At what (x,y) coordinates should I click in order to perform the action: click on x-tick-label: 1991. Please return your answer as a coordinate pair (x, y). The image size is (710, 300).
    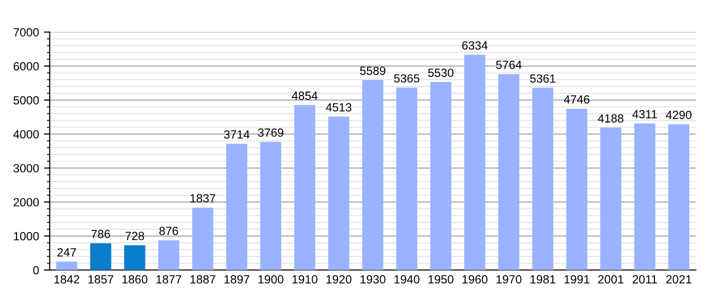
    Looking at the image, I should click on (577, 279).